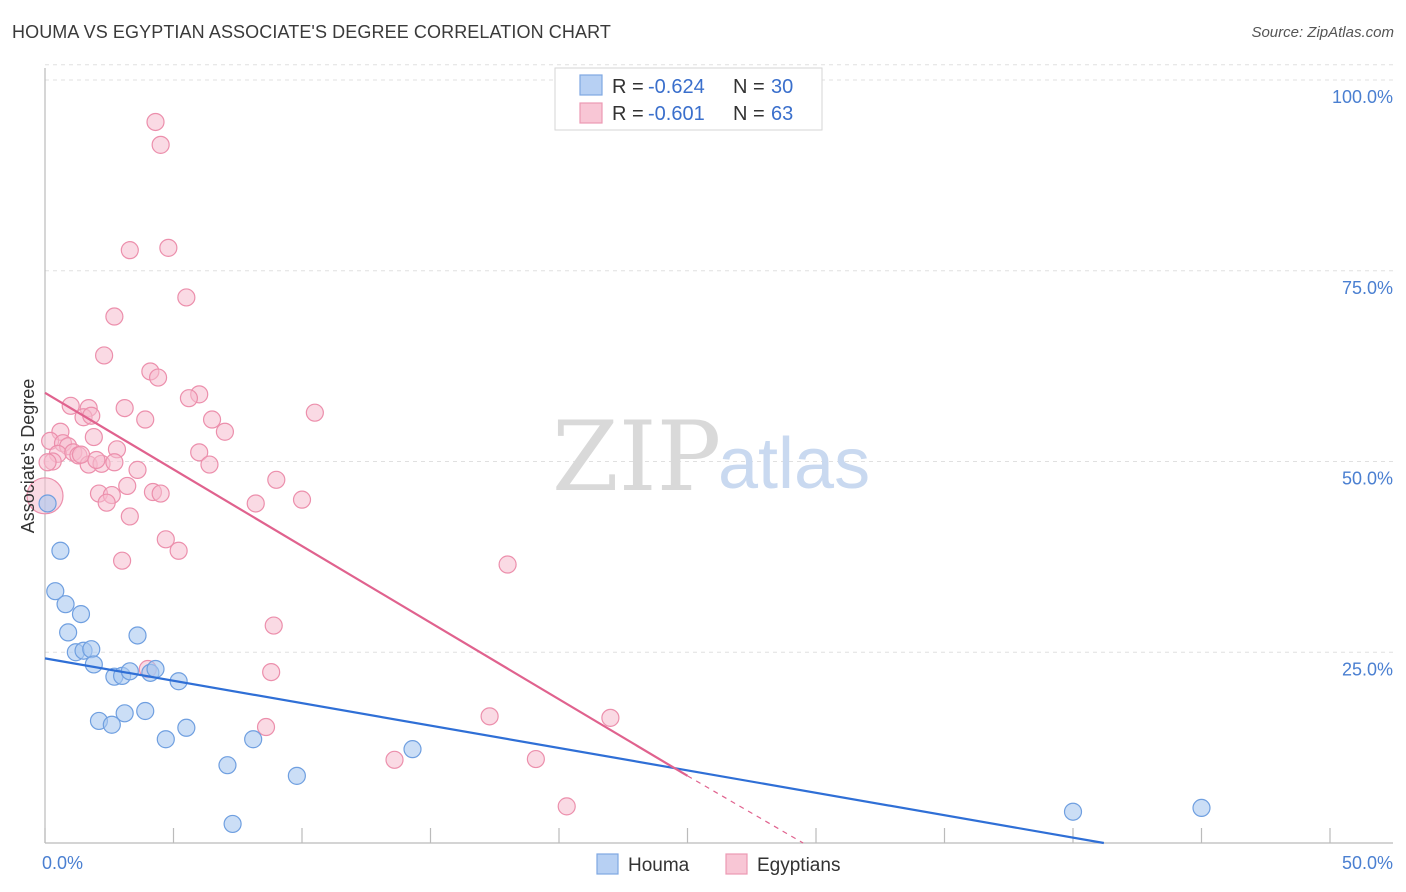 The height and width of the screenshot is (892, 1406). I want to click on legend-egyptians-r-label: R =, so click(628, 114).